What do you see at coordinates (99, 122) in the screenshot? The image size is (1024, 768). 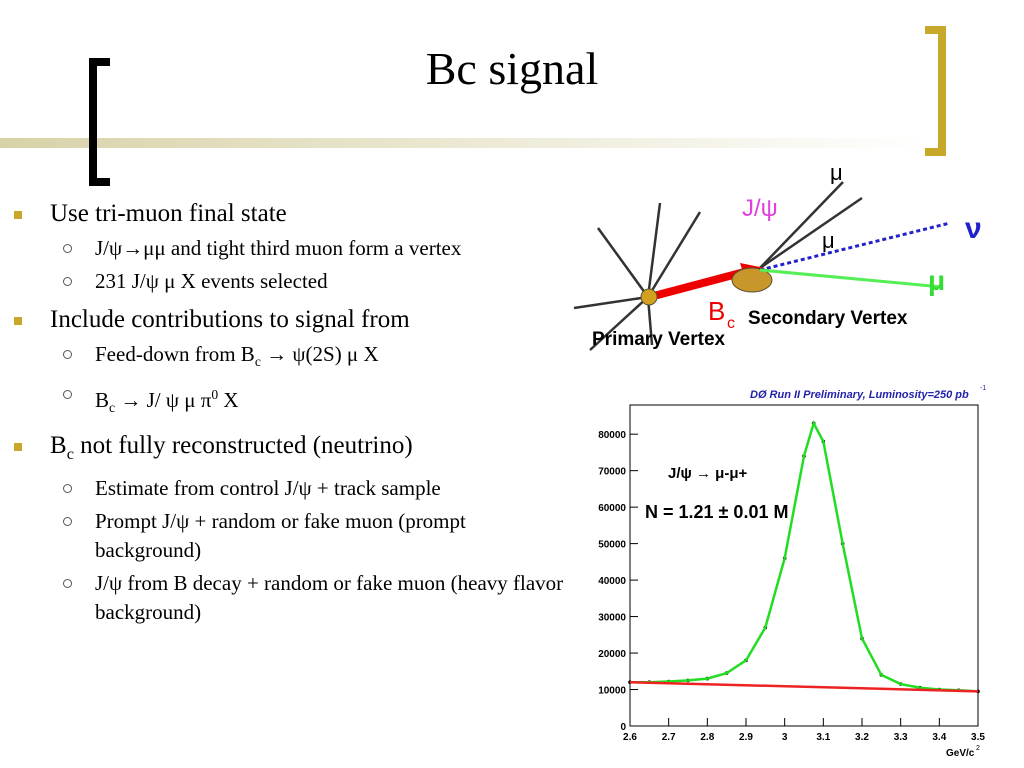 I see `left-bracket` at bounding box center [99, 122].